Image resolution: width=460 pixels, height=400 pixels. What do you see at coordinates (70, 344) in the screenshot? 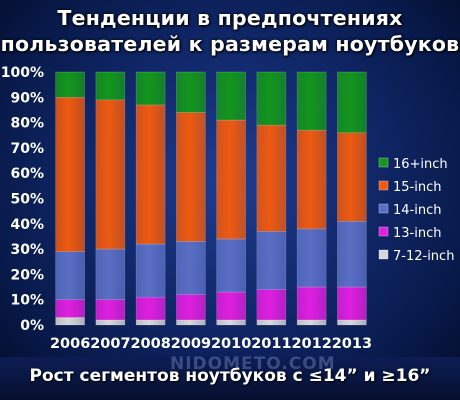
I see `x-tick-label: 2006` at bounding box center [70, 344].